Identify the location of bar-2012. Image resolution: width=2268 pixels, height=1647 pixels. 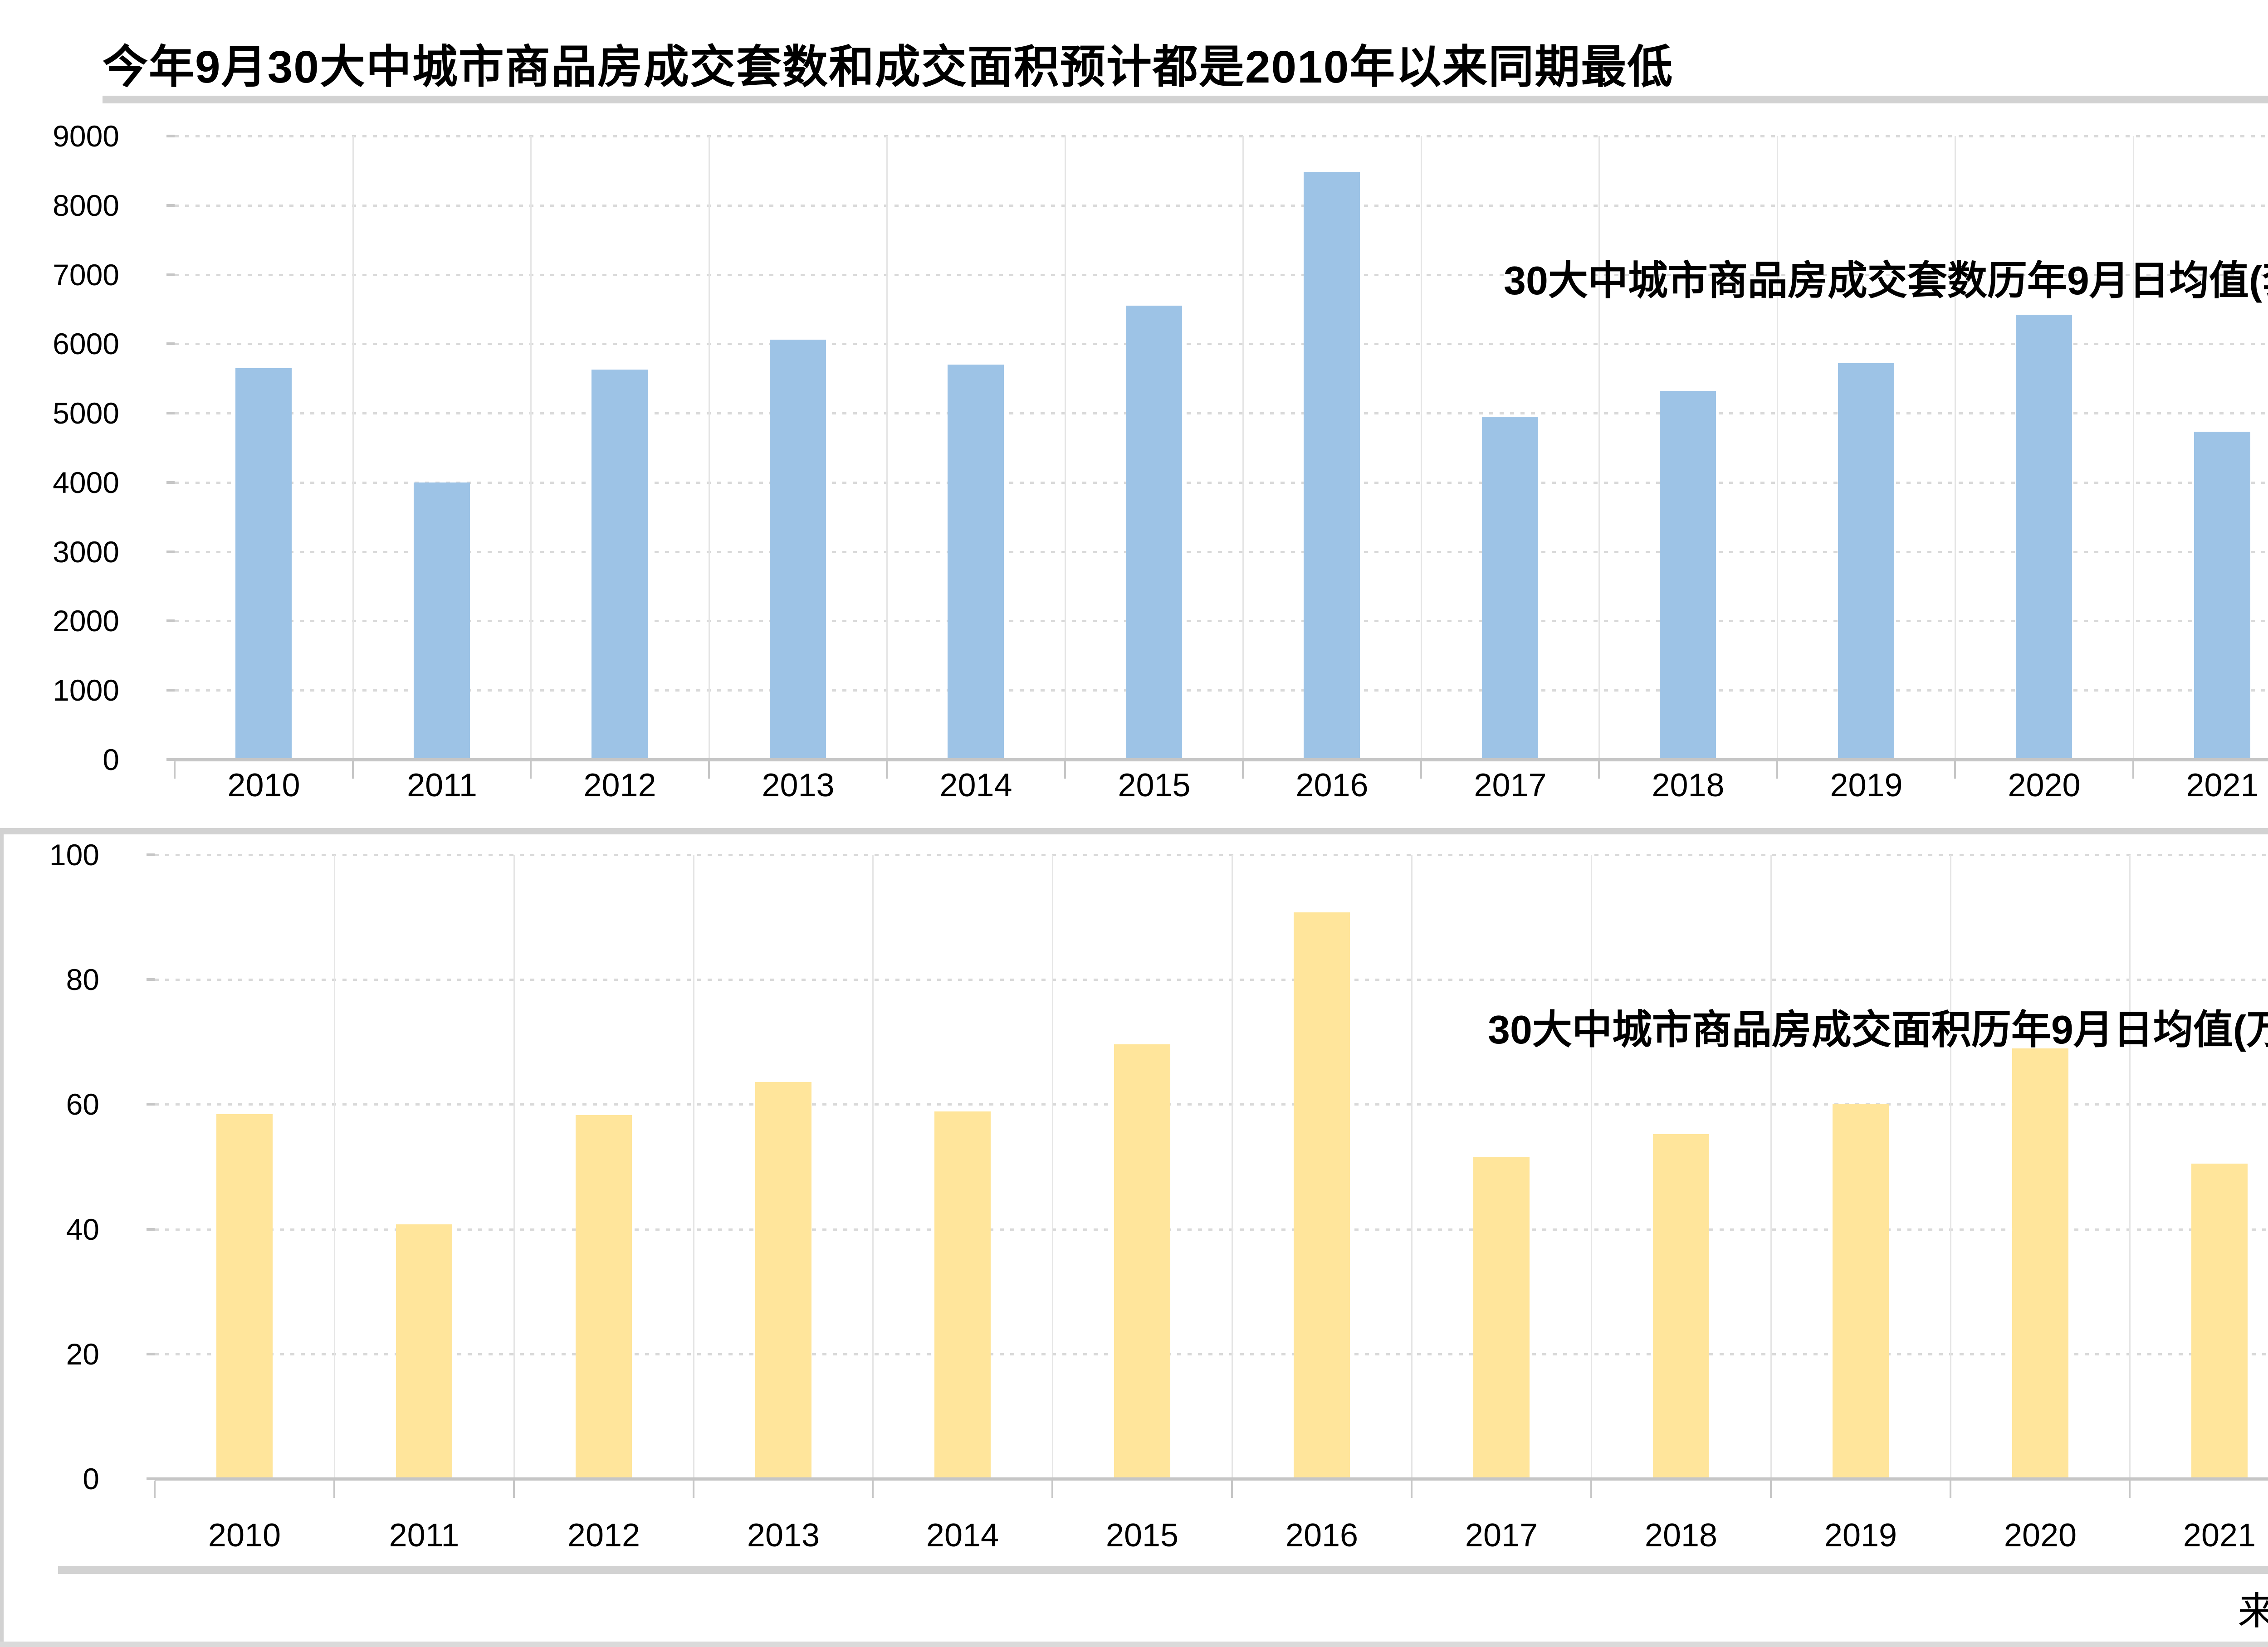
(604, 1296).